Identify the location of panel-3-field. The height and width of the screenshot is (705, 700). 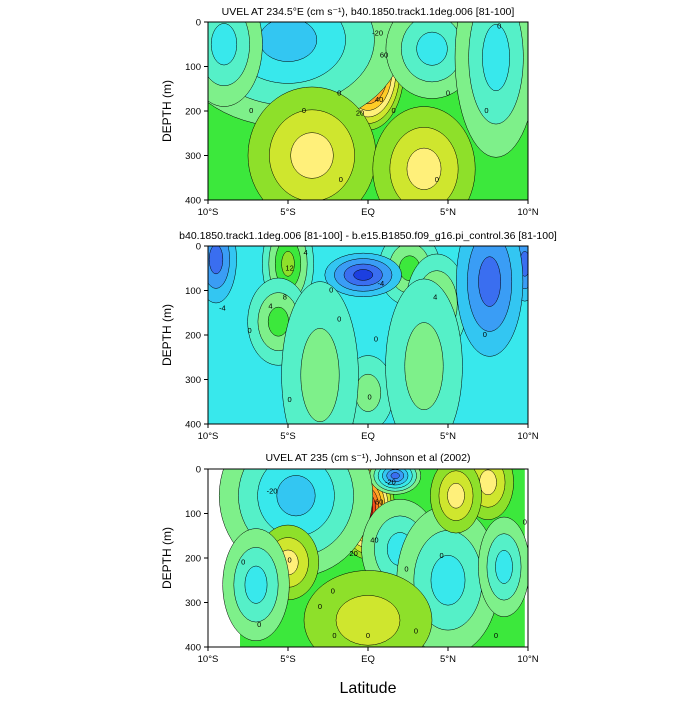
(368, 558).